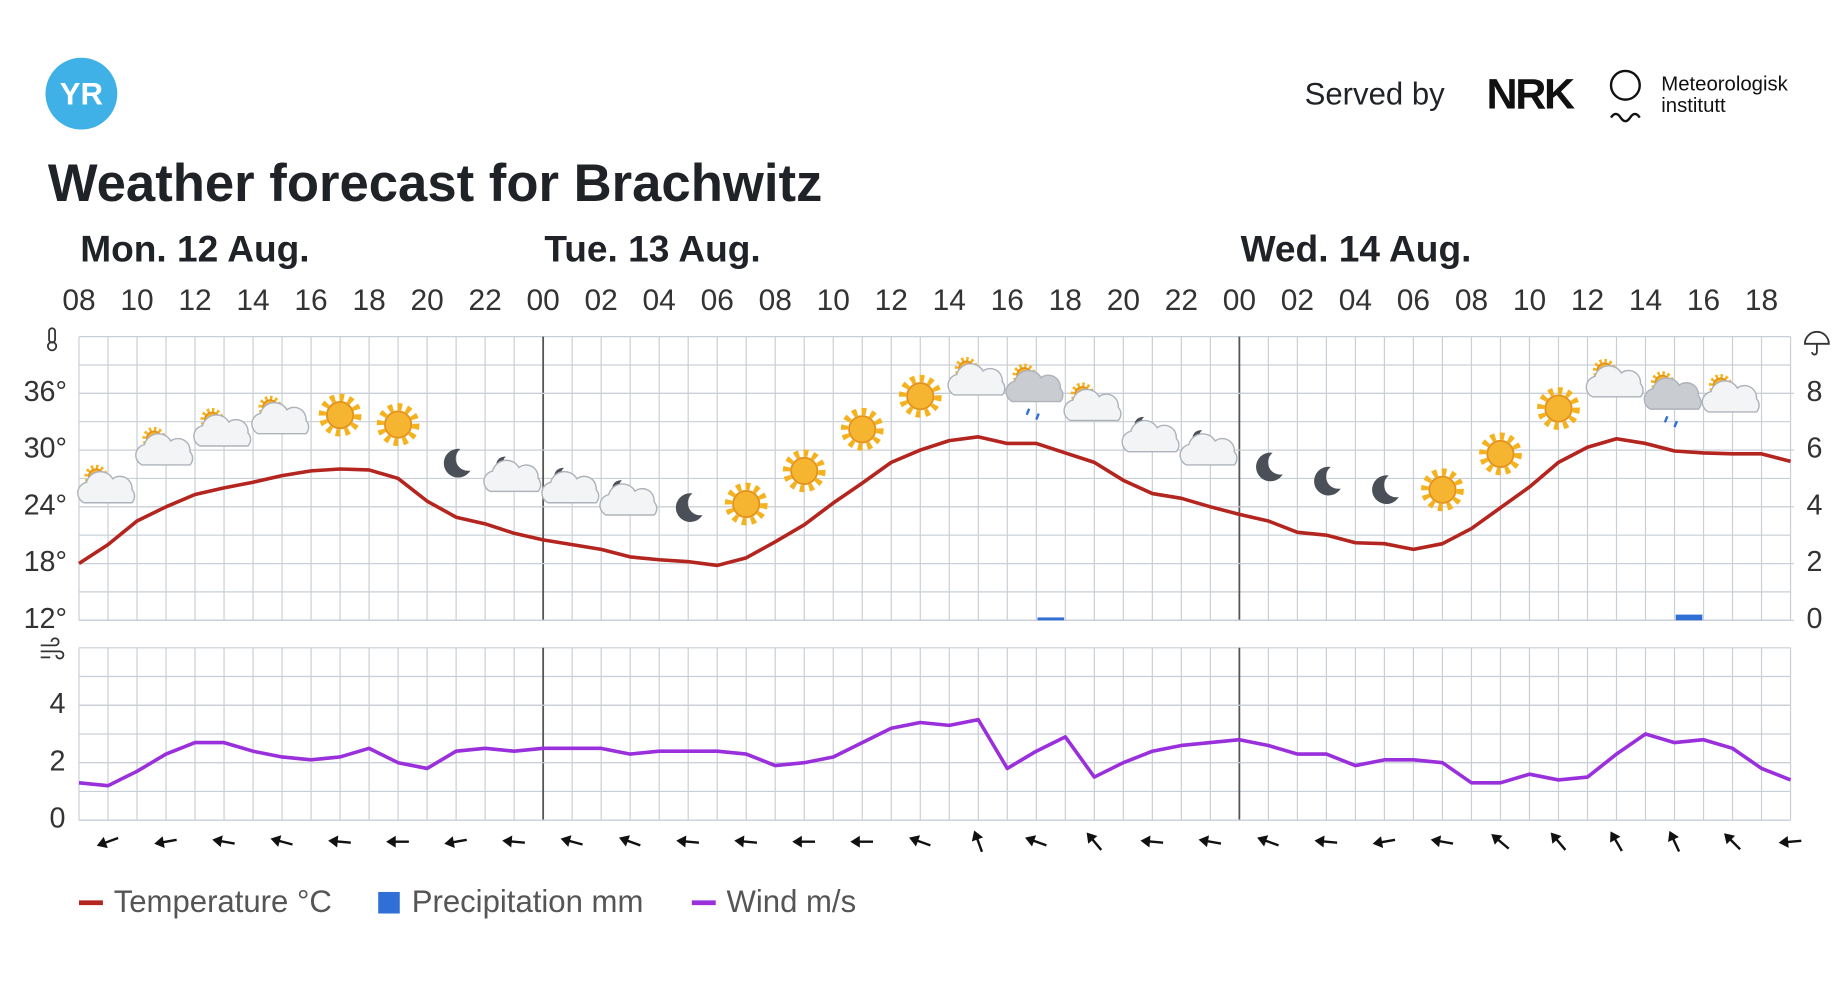 The height and width of the screenshot is (988, 1848). I want to click on day-label: Wed. 14 Aug., so click(1356, 248).